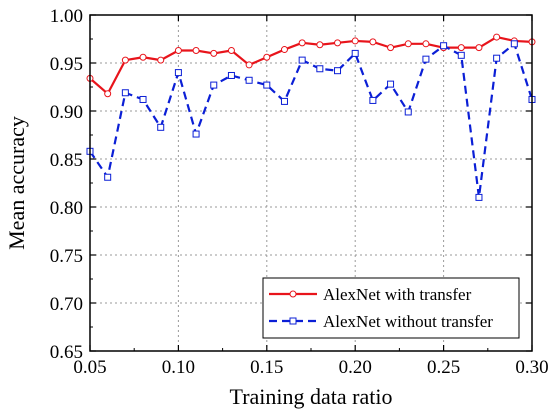  Describe the element at coordinates (66, 160) in the screenshot. I see `y-tick-label: 0.85` at that location.